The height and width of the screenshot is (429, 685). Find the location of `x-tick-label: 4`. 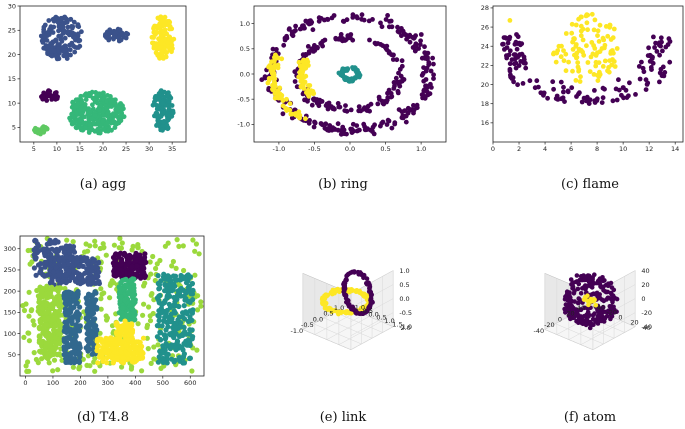

x-tick-label: 4 is located at coordinates (545, 149).